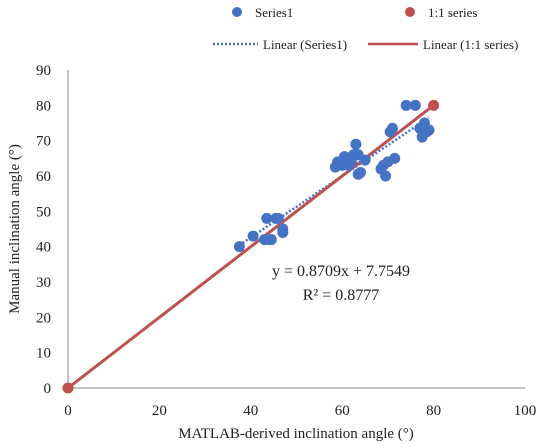  What do you see at coordinates (48, 389) in the screenshot?
I see `y-tick-label: 0` at bounding box center [48, 389].